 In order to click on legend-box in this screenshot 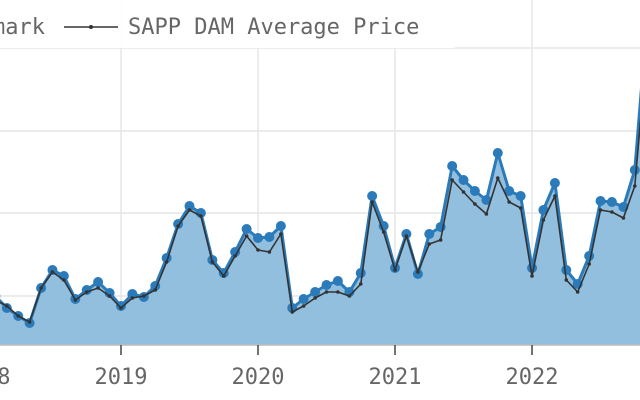, I will do `click(227, 24)`.